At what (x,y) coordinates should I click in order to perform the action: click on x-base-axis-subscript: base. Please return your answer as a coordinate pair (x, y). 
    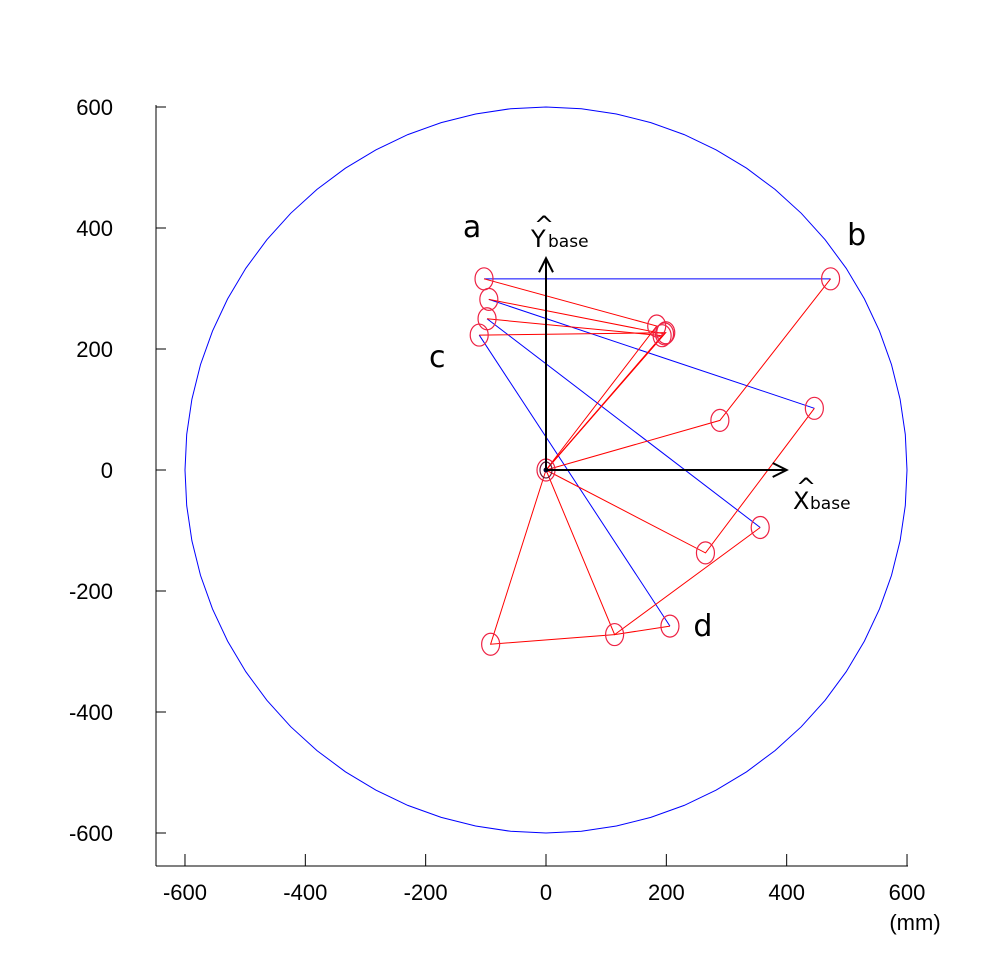
    Looking at the image, I should click on (830, 504).